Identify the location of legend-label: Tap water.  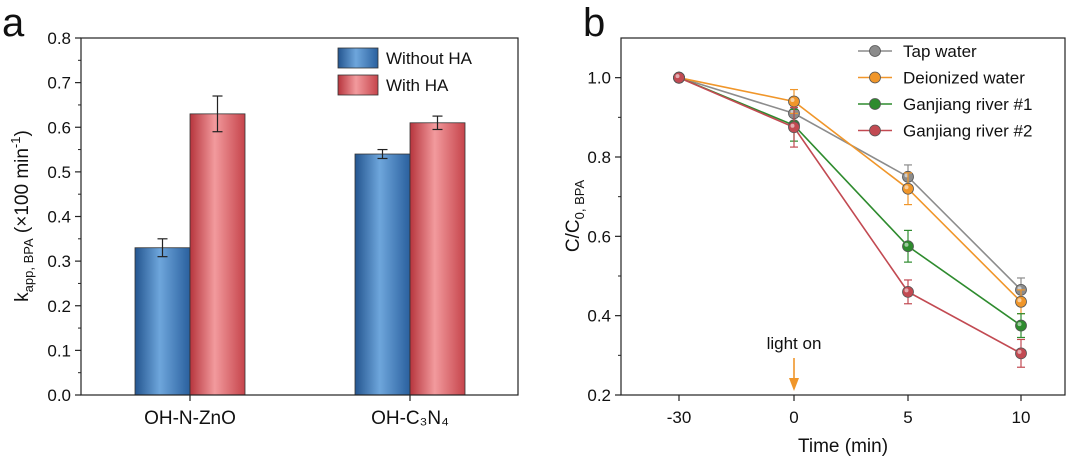
(940, 51).